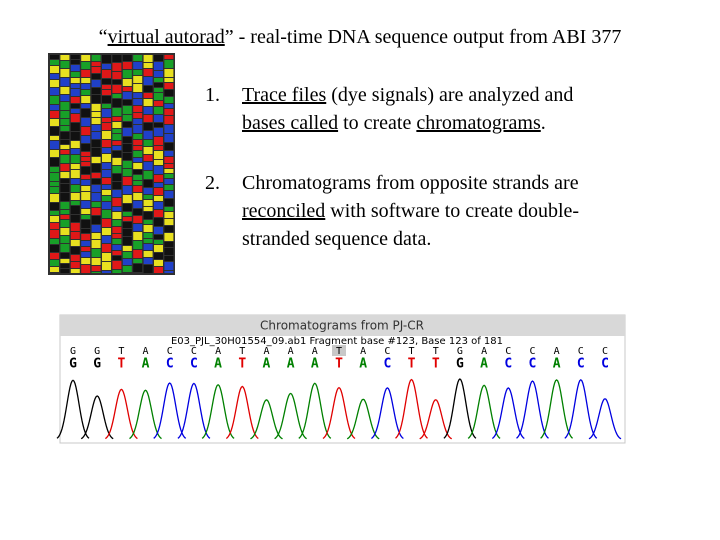 The image size is (720, 540). Describe the element at coordinates (73, 364) in the screenshot. I see `base-call: G` at that location.